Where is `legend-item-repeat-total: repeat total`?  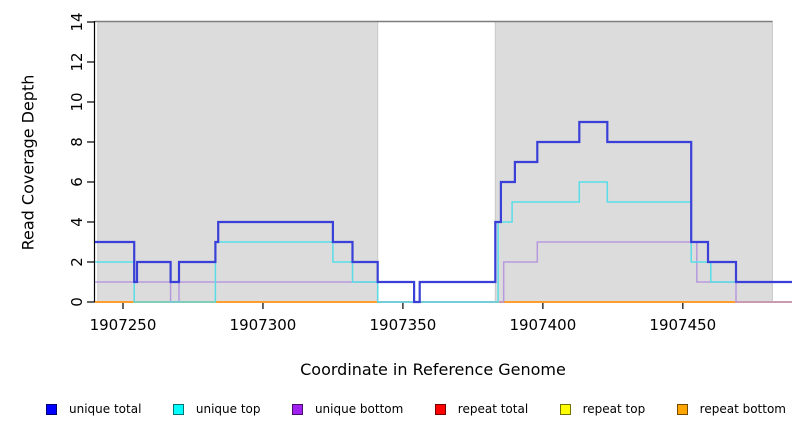
legend-item-repeat-total: repeat total is located at coordinates (481, 409).